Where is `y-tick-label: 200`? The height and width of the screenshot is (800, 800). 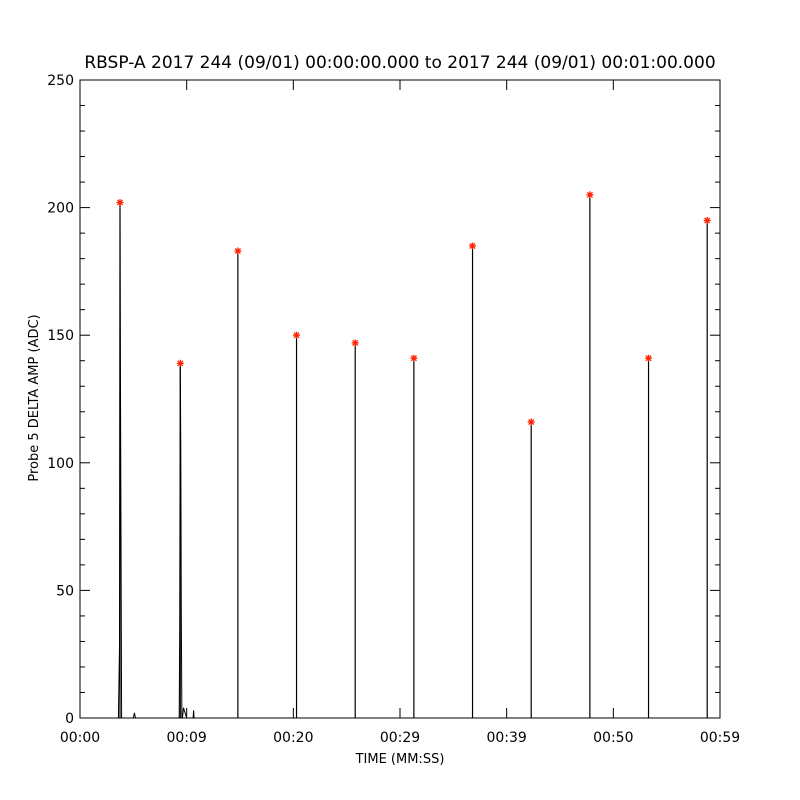 y-tick-label: 200 is located at coordinates (60, 209).